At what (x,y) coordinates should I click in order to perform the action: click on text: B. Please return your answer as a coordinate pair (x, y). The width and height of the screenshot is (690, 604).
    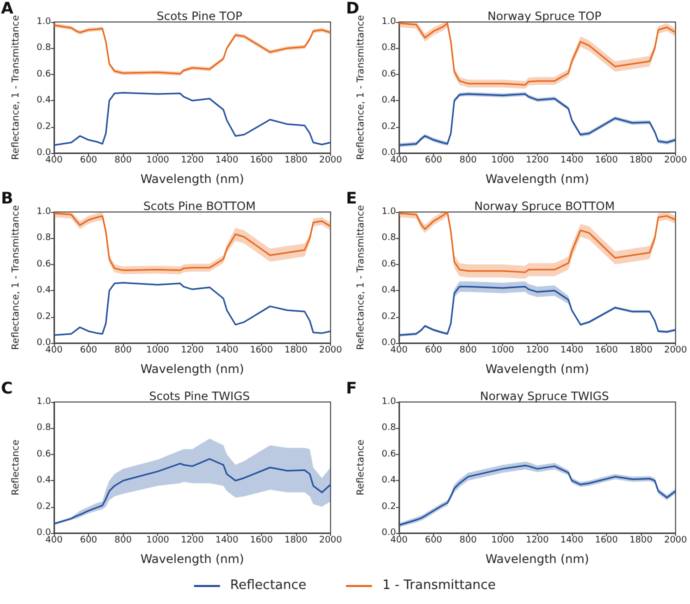
    Looking at the image, I should click on (7, 198).